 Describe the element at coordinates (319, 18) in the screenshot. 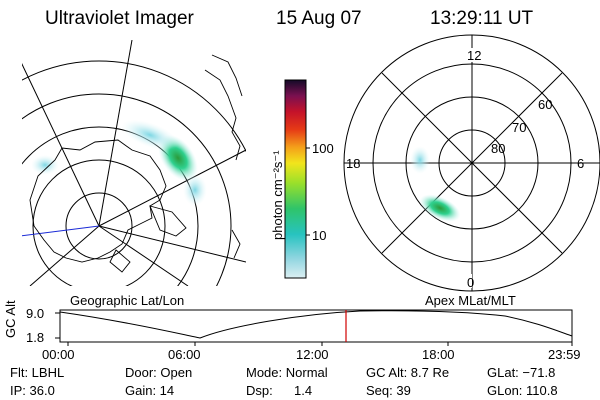

I see `date-label: 15 Aug 07` at that location.